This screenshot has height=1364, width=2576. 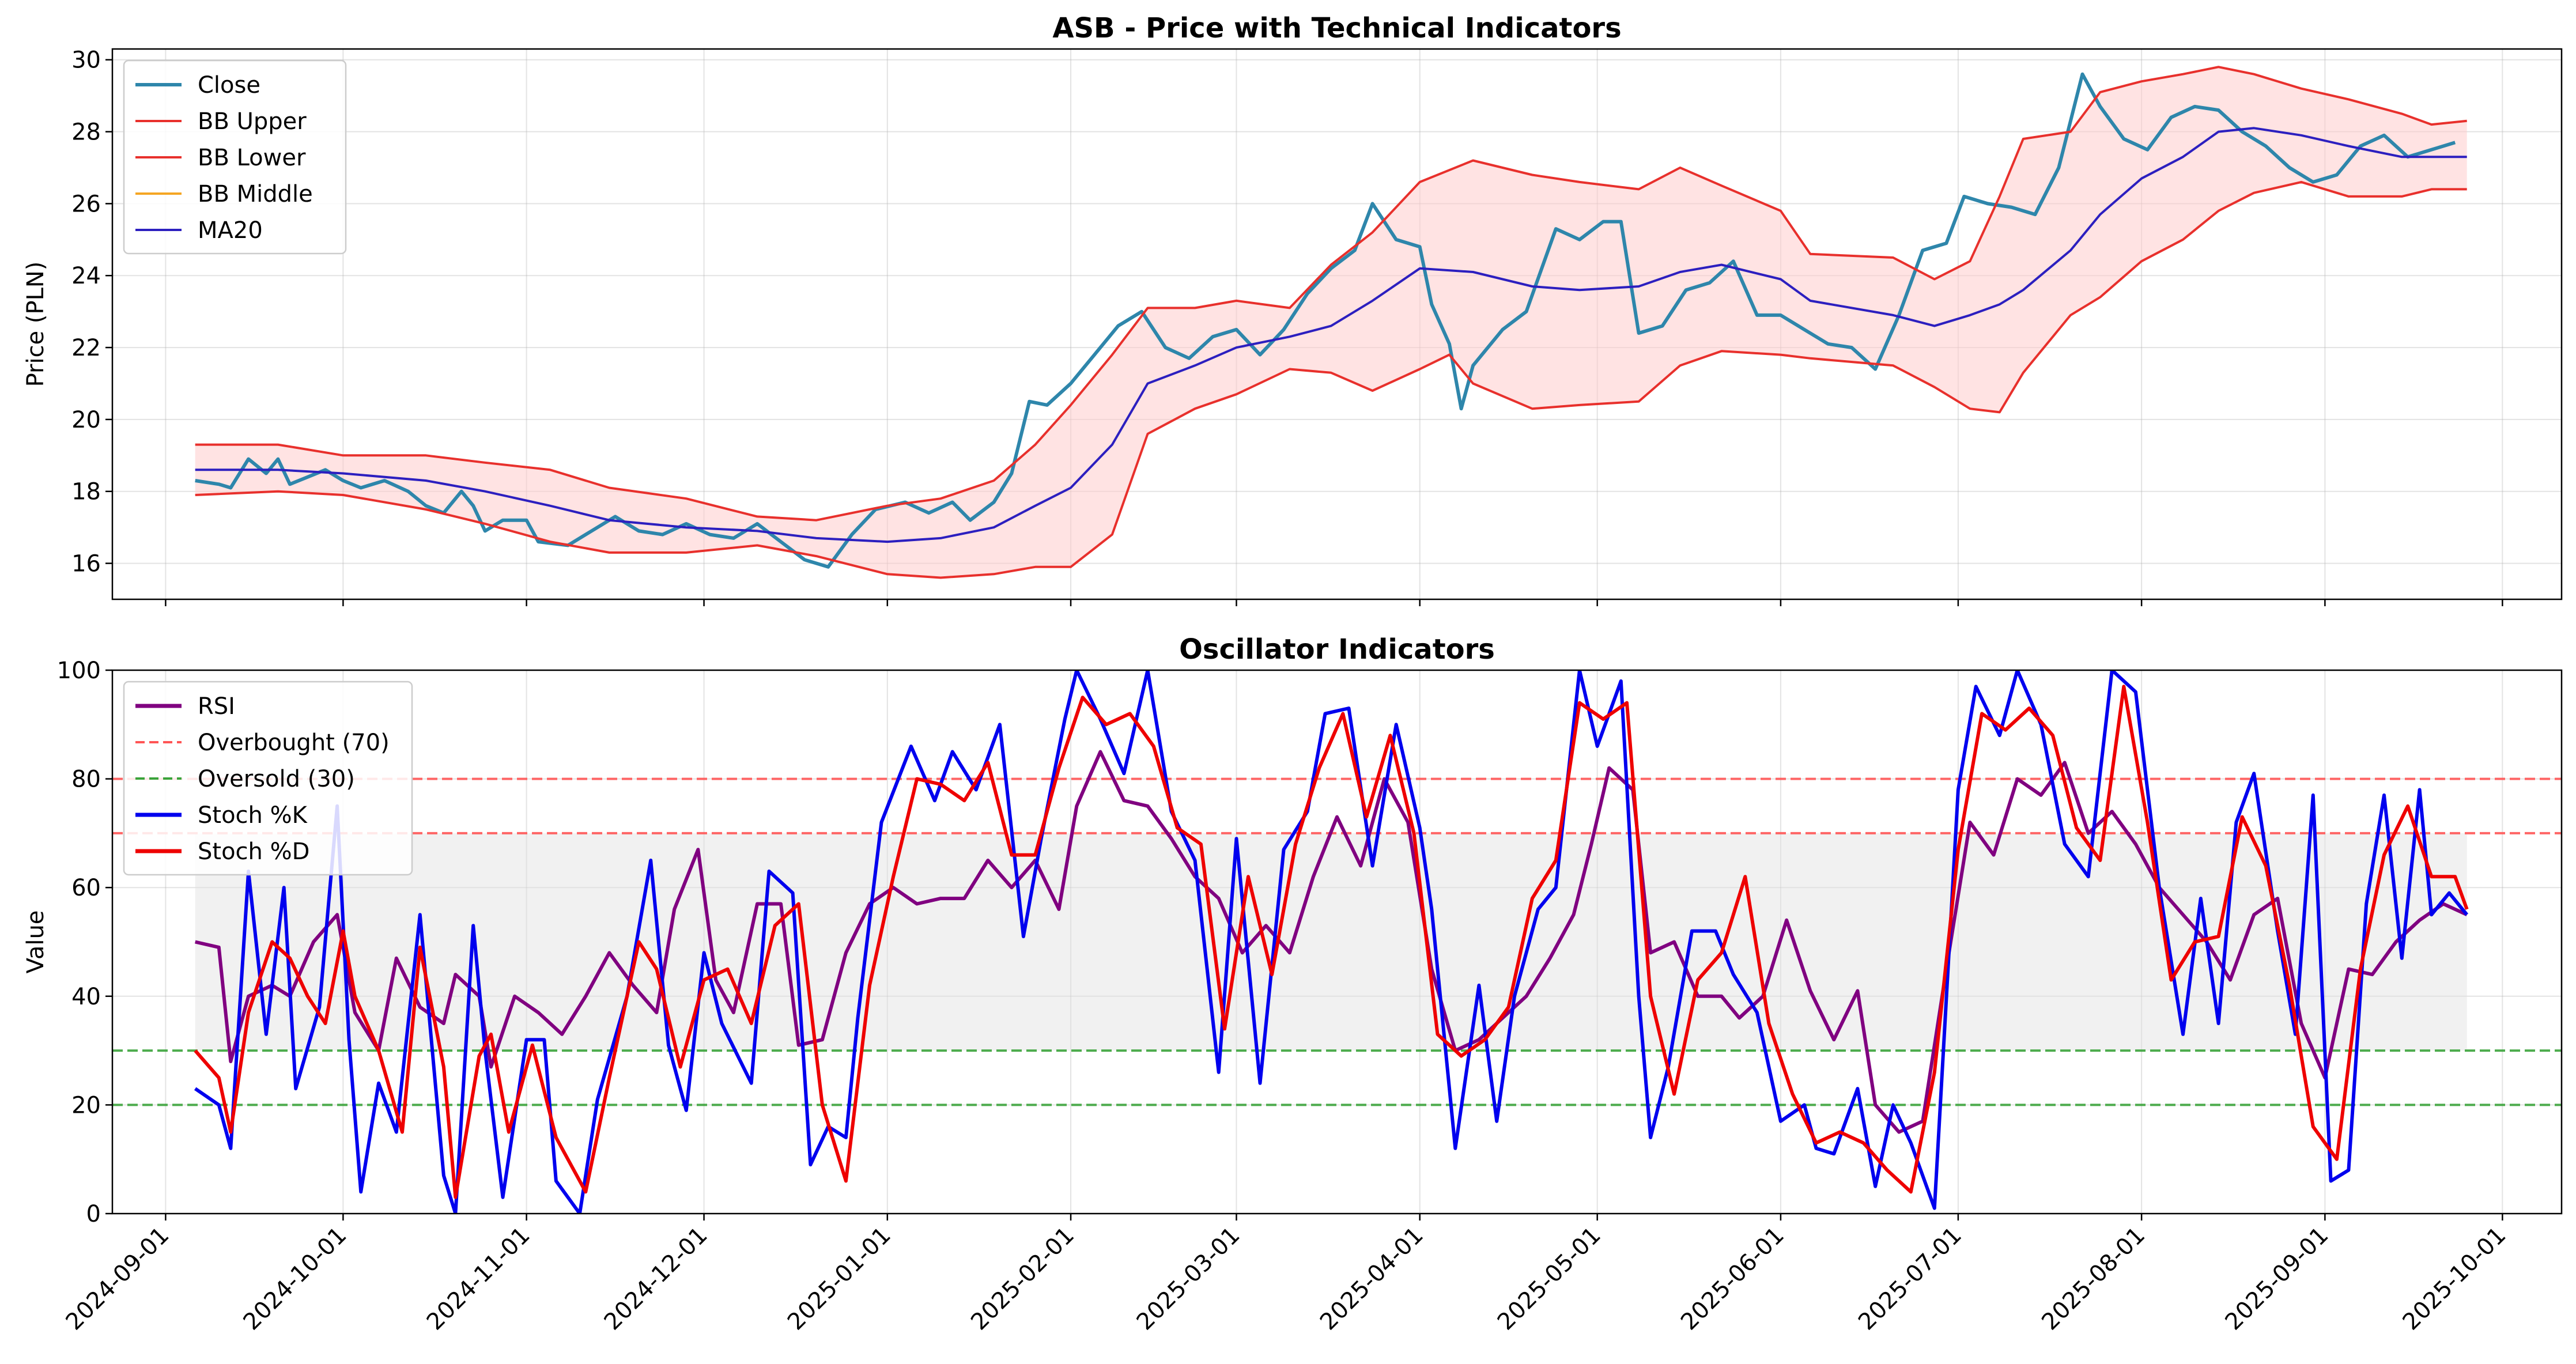 I want to click on legend-label: BB Lower, so click(x=252, y=158).